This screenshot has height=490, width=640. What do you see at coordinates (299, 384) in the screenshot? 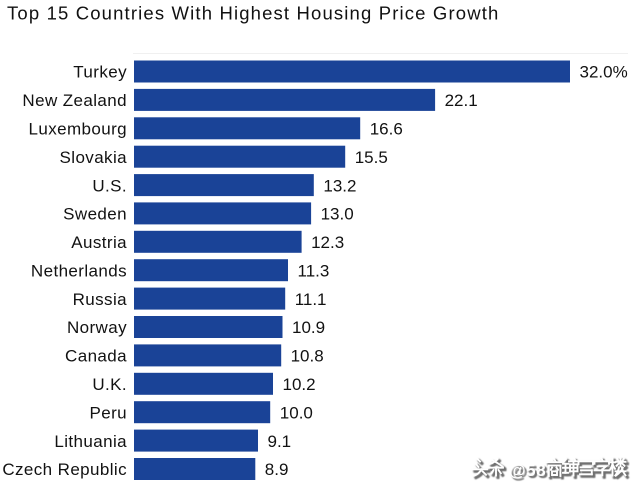
I see `svg-text: 10.2` at bounding box center [299, 384].